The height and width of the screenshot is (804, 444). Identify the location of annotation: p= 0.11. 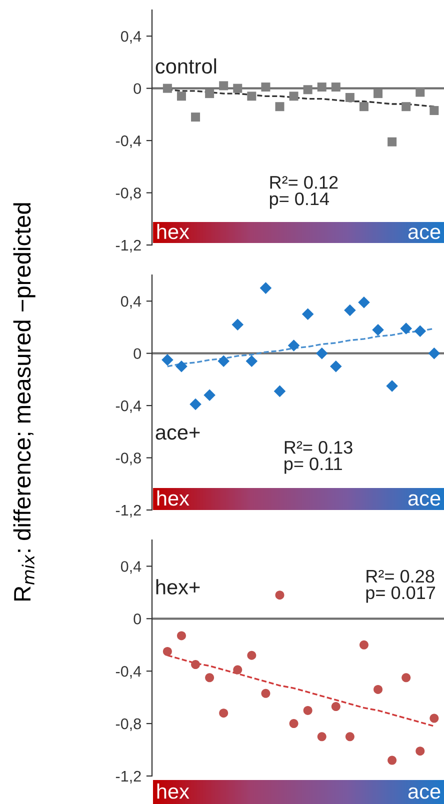
(313, 465).